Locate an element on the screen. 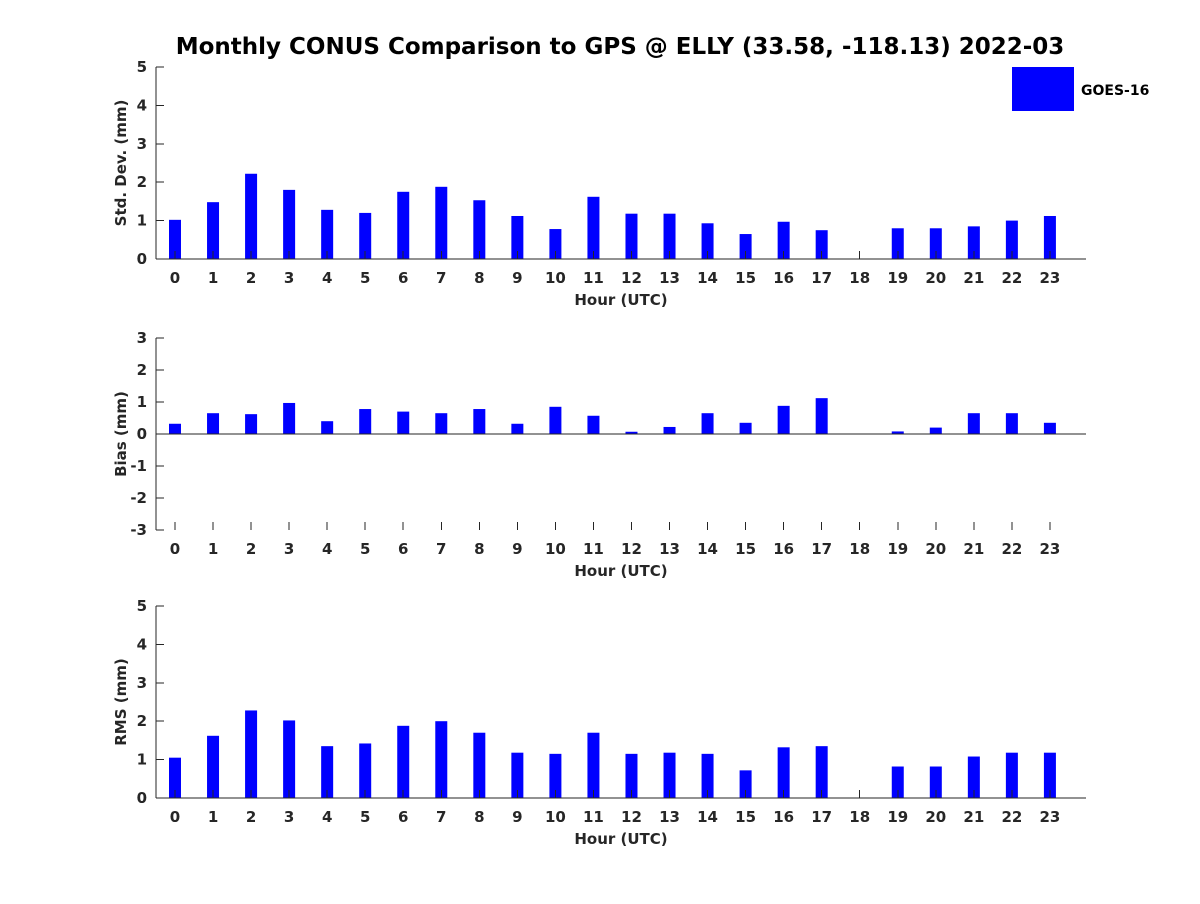  x-tick-label-std-6: 6 is located at coordinates (403, 278).